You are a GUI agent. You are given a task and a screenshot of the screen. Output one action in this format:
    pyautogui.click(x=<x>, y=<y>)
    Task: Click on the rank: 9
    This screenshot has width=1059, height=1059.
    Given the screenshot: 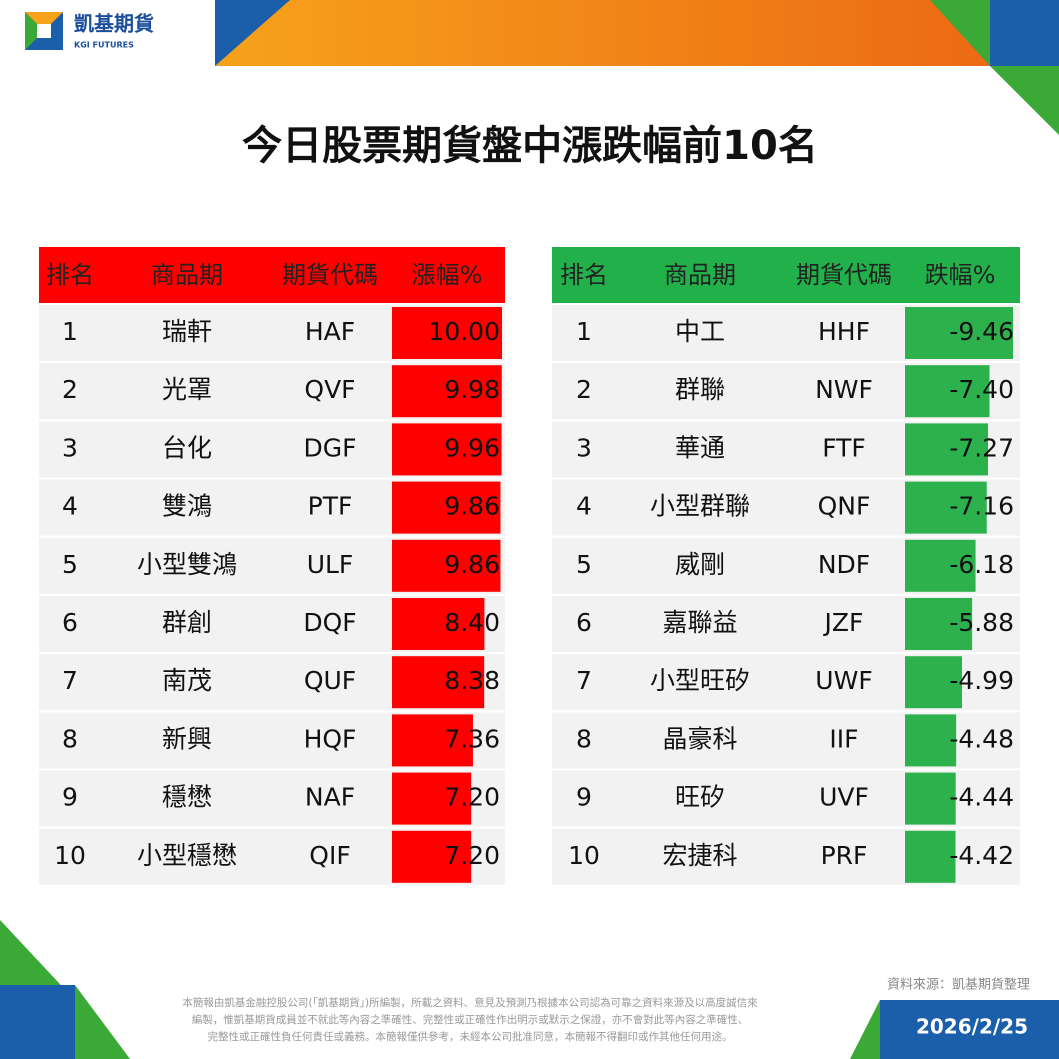 What is the action you would take?
    pyautogui.click(x=70, y=797)
    